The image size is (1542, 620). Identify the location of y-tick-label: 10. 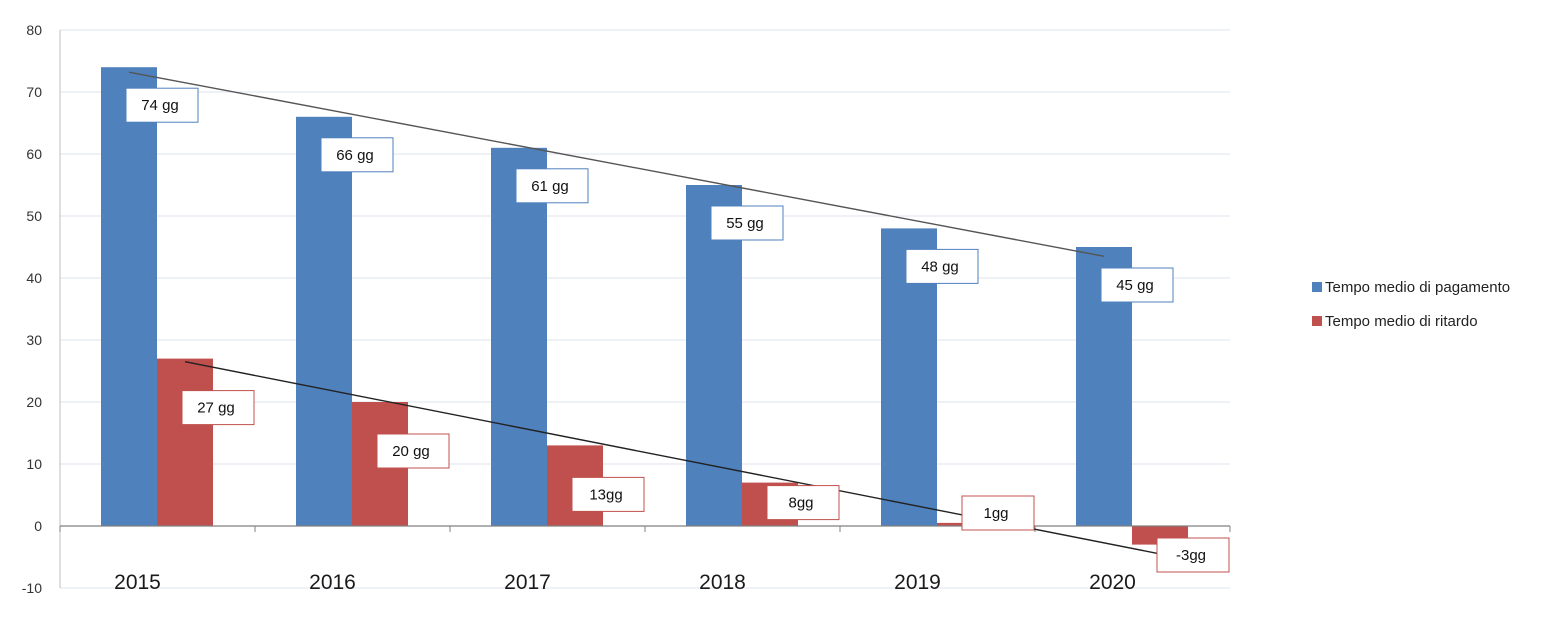
(34, 464).